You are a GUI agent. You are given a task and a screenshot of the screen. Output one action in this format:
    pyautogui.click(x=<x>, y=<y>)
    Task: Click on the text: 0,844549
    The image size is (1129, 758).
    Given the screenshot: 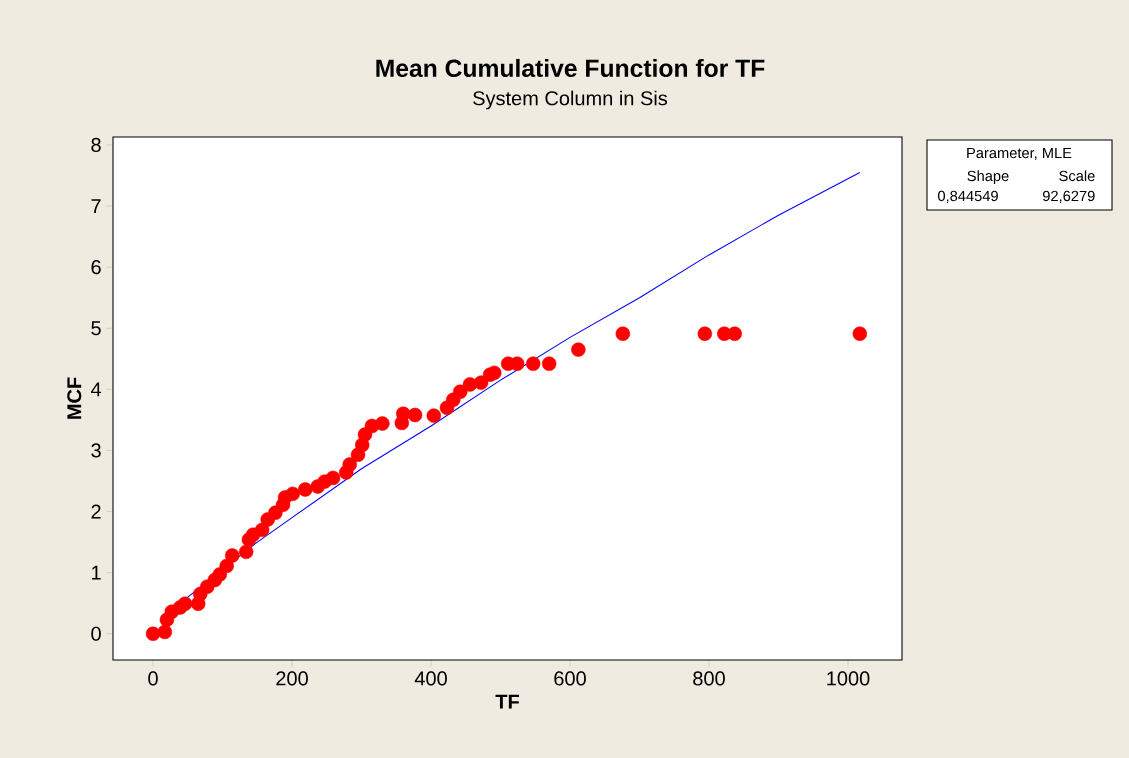 What is the action you would take?
    pyautogui.click(x=967, y=196)
    